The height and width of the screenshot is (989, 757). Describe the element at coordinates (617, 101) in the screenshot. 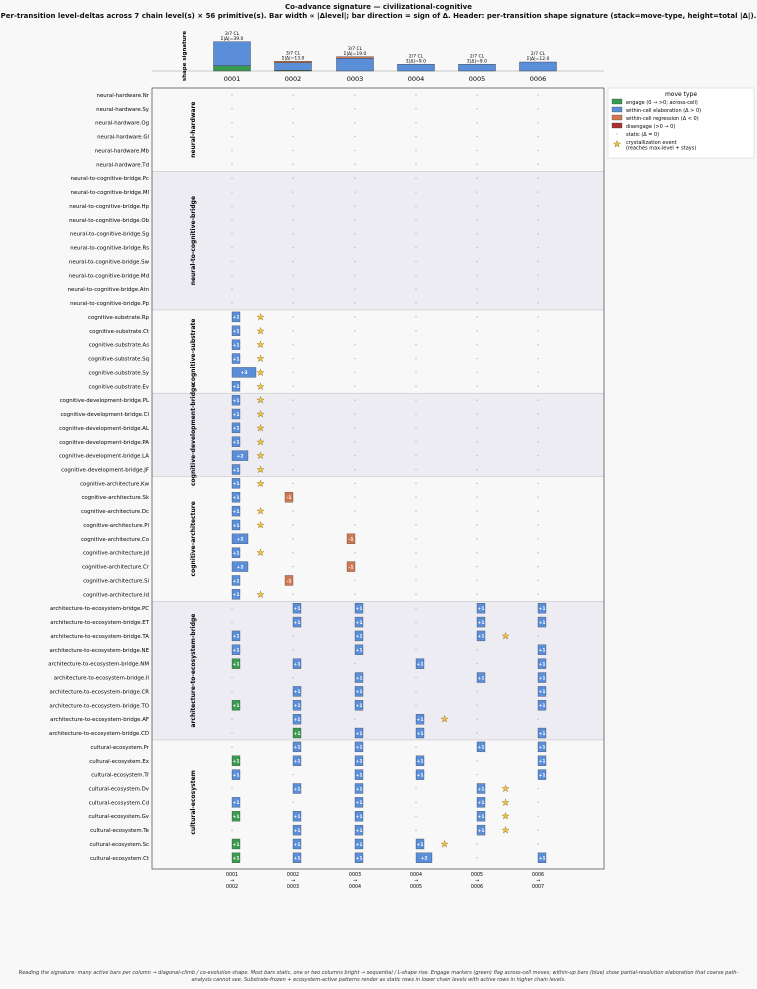

I see `legend-swatch` at that location.